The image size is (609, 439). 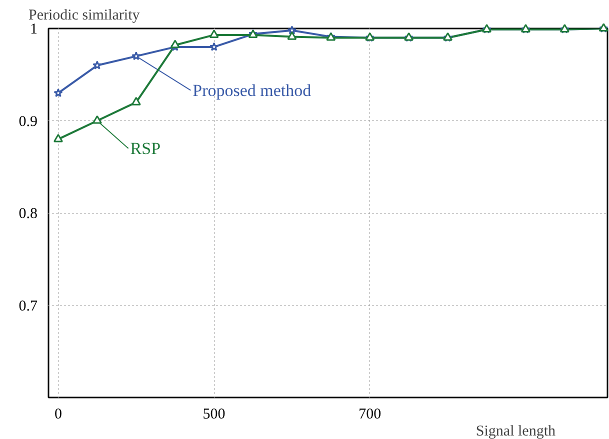 What do you see at coordinates (58, 414) in the screenshot?
I see `x-tick-label: 0` at bounding box center [58, 414].